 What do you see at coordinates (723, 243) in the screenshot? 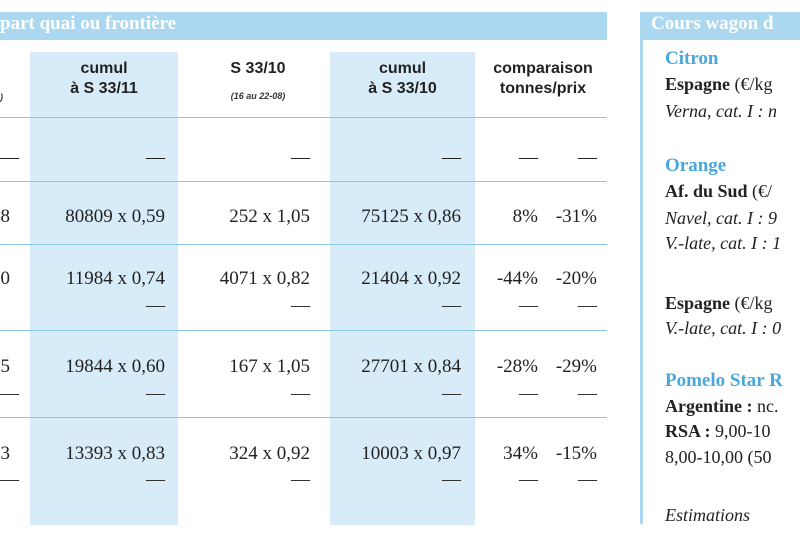
I see `price-line: V.-late, cat. I : 1` at bounding box center [723, 243].